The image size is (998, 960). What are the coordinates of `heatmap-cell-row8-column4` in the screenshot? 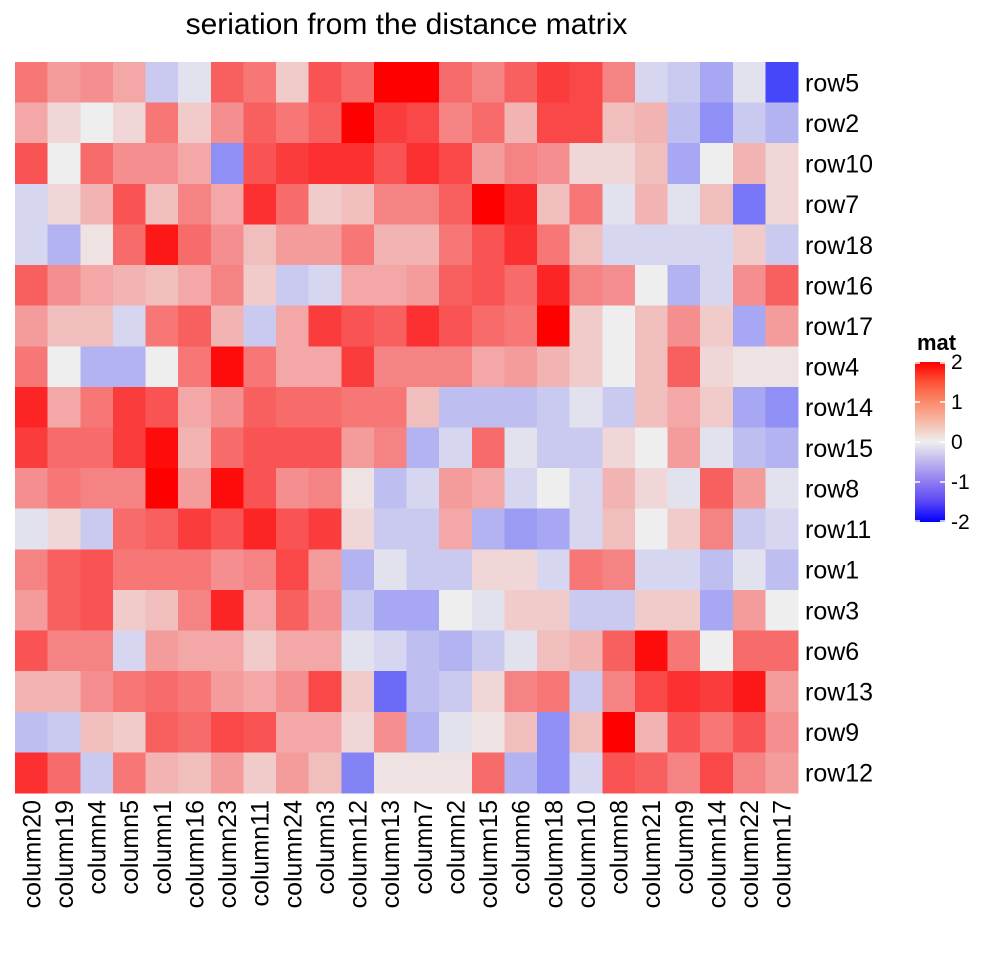 It's located at (97, 489).